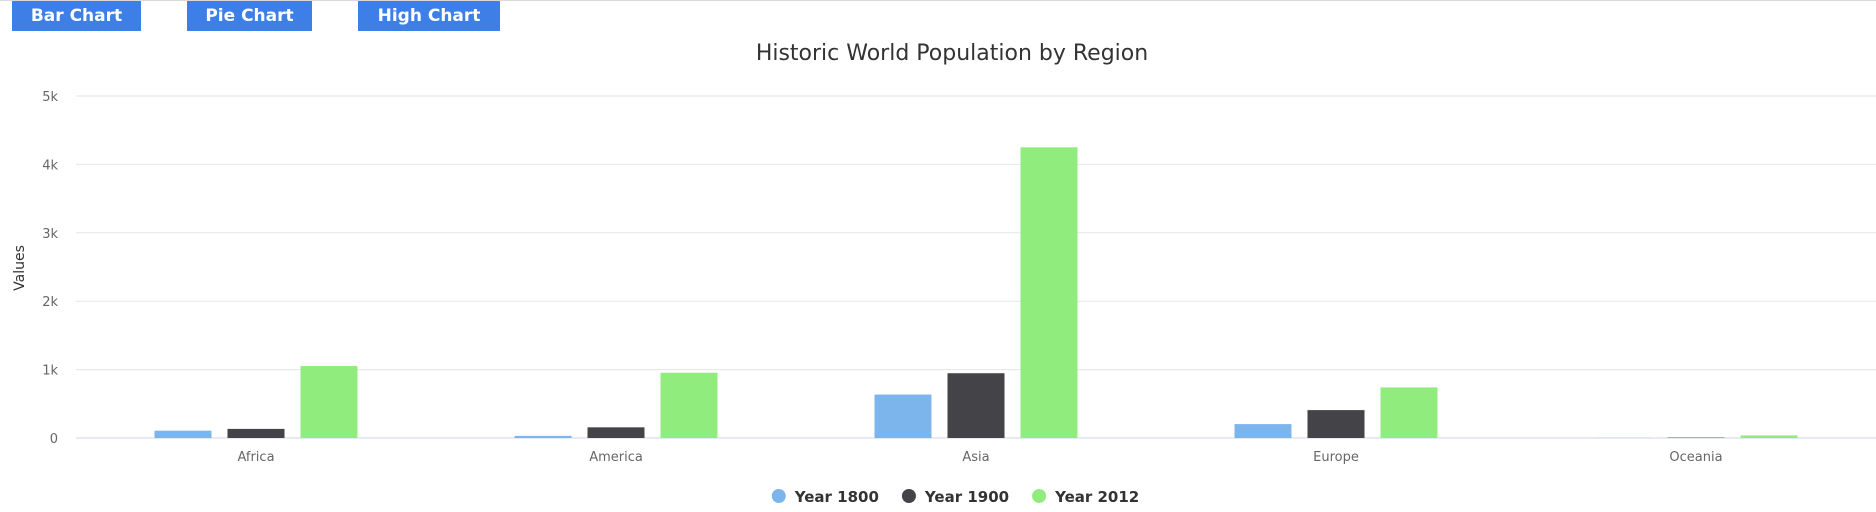  What do you see at coordinates (938, 0) in the screenshot?
I see `top-border` at bounding box center [938, 0].